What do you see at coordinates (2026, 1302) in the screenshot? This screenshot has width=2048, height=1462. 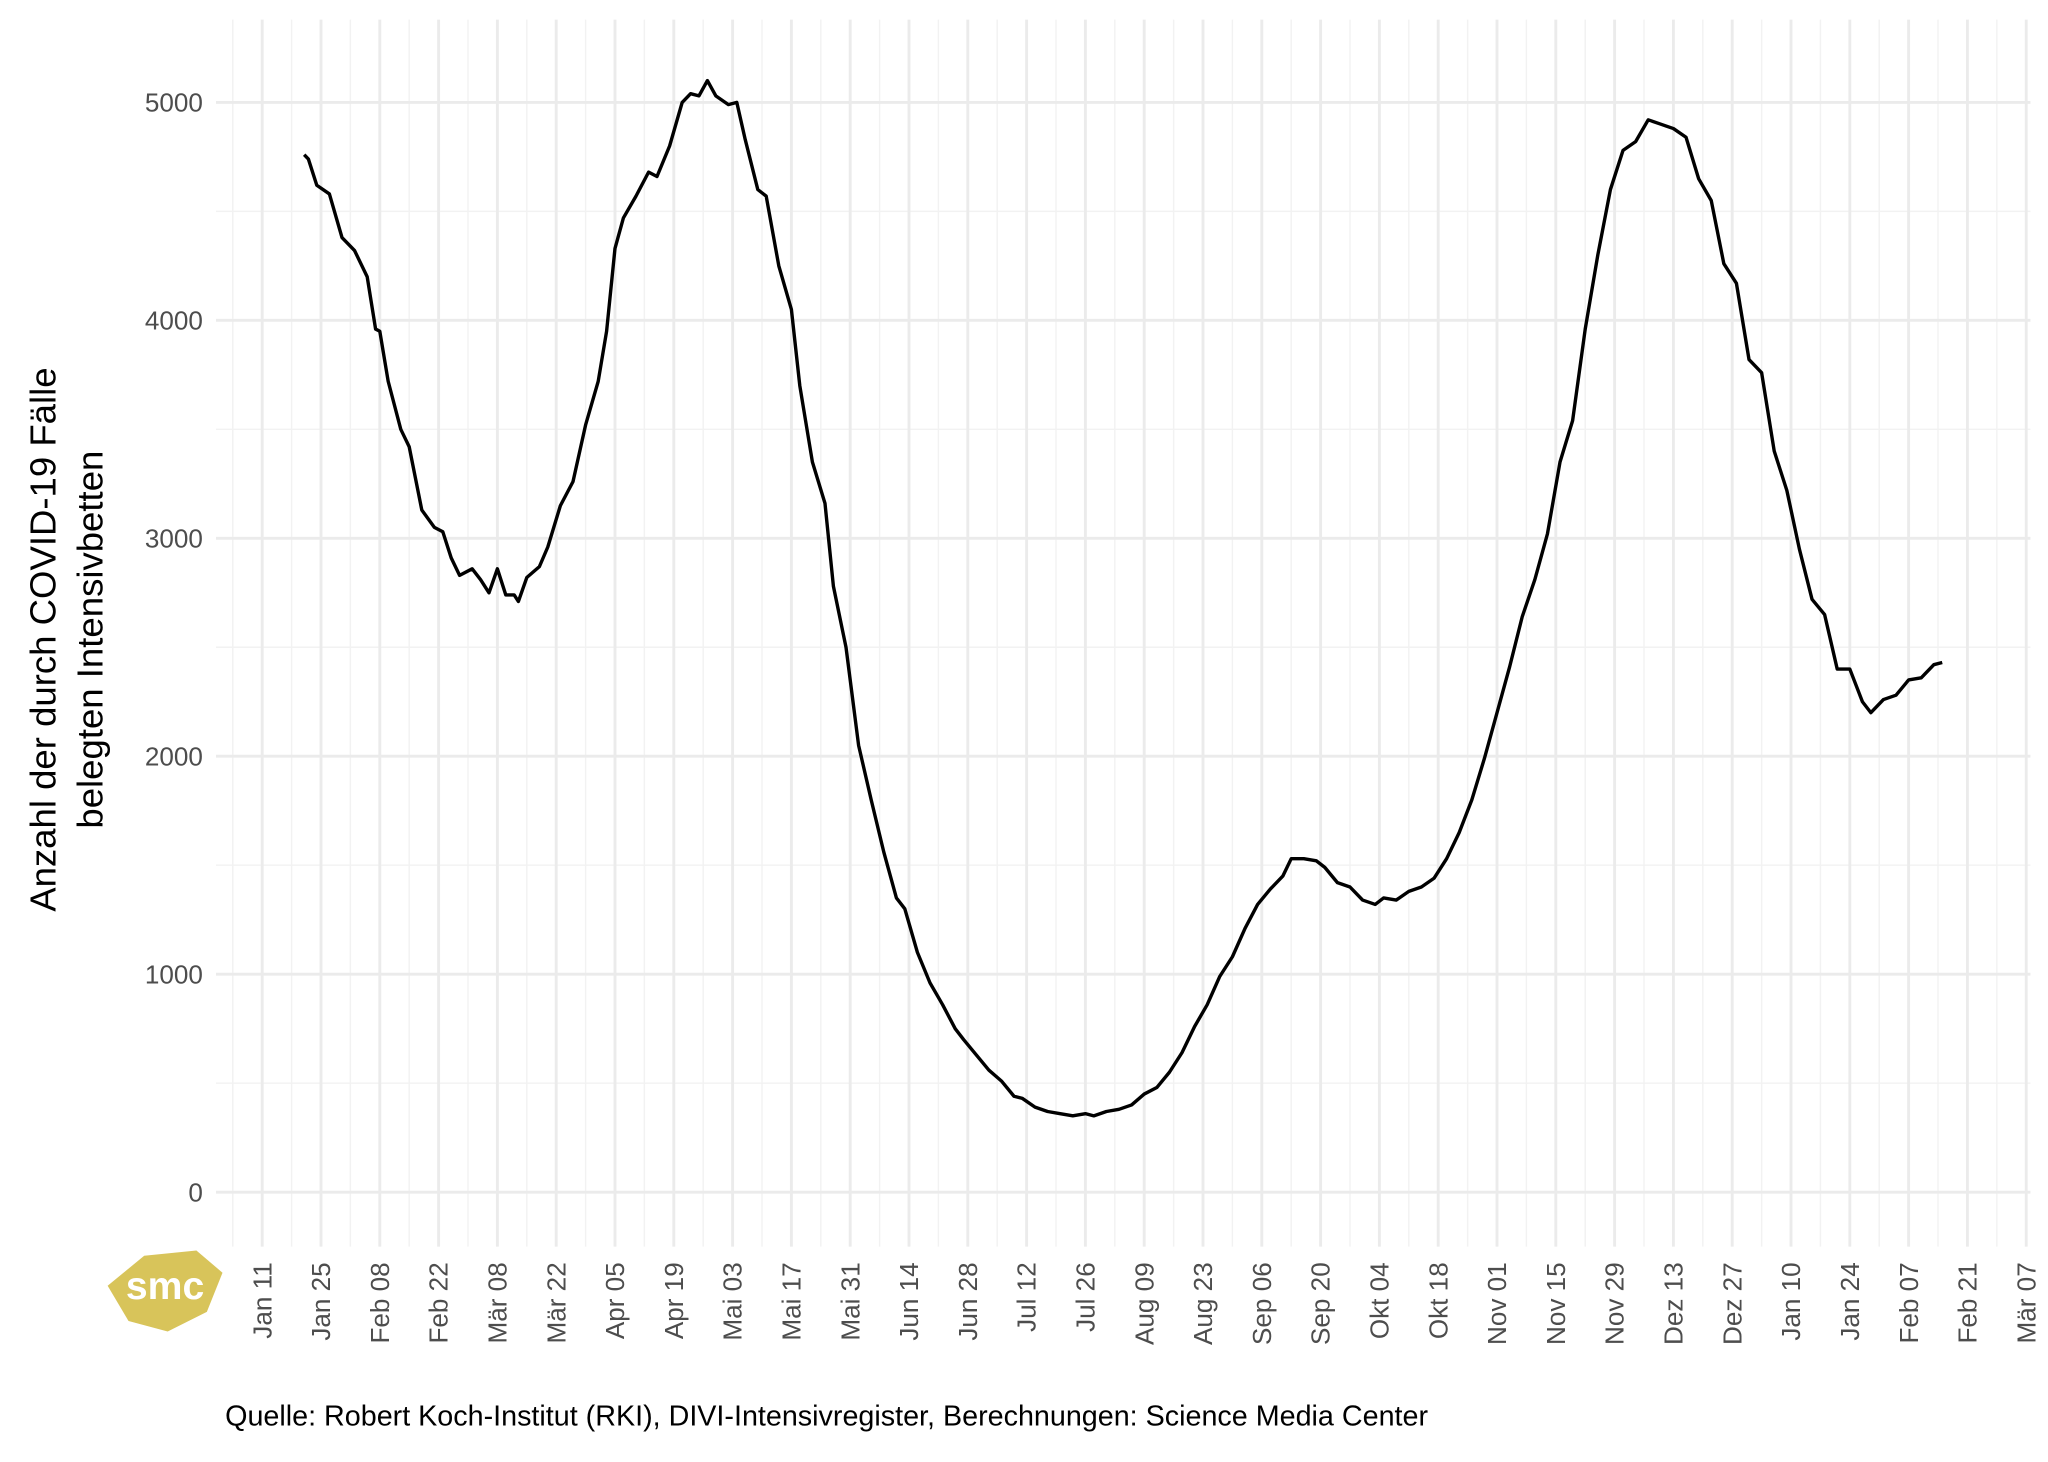 I see `x-tick-label: Mär 07` at bounding box center [2026, 1302].